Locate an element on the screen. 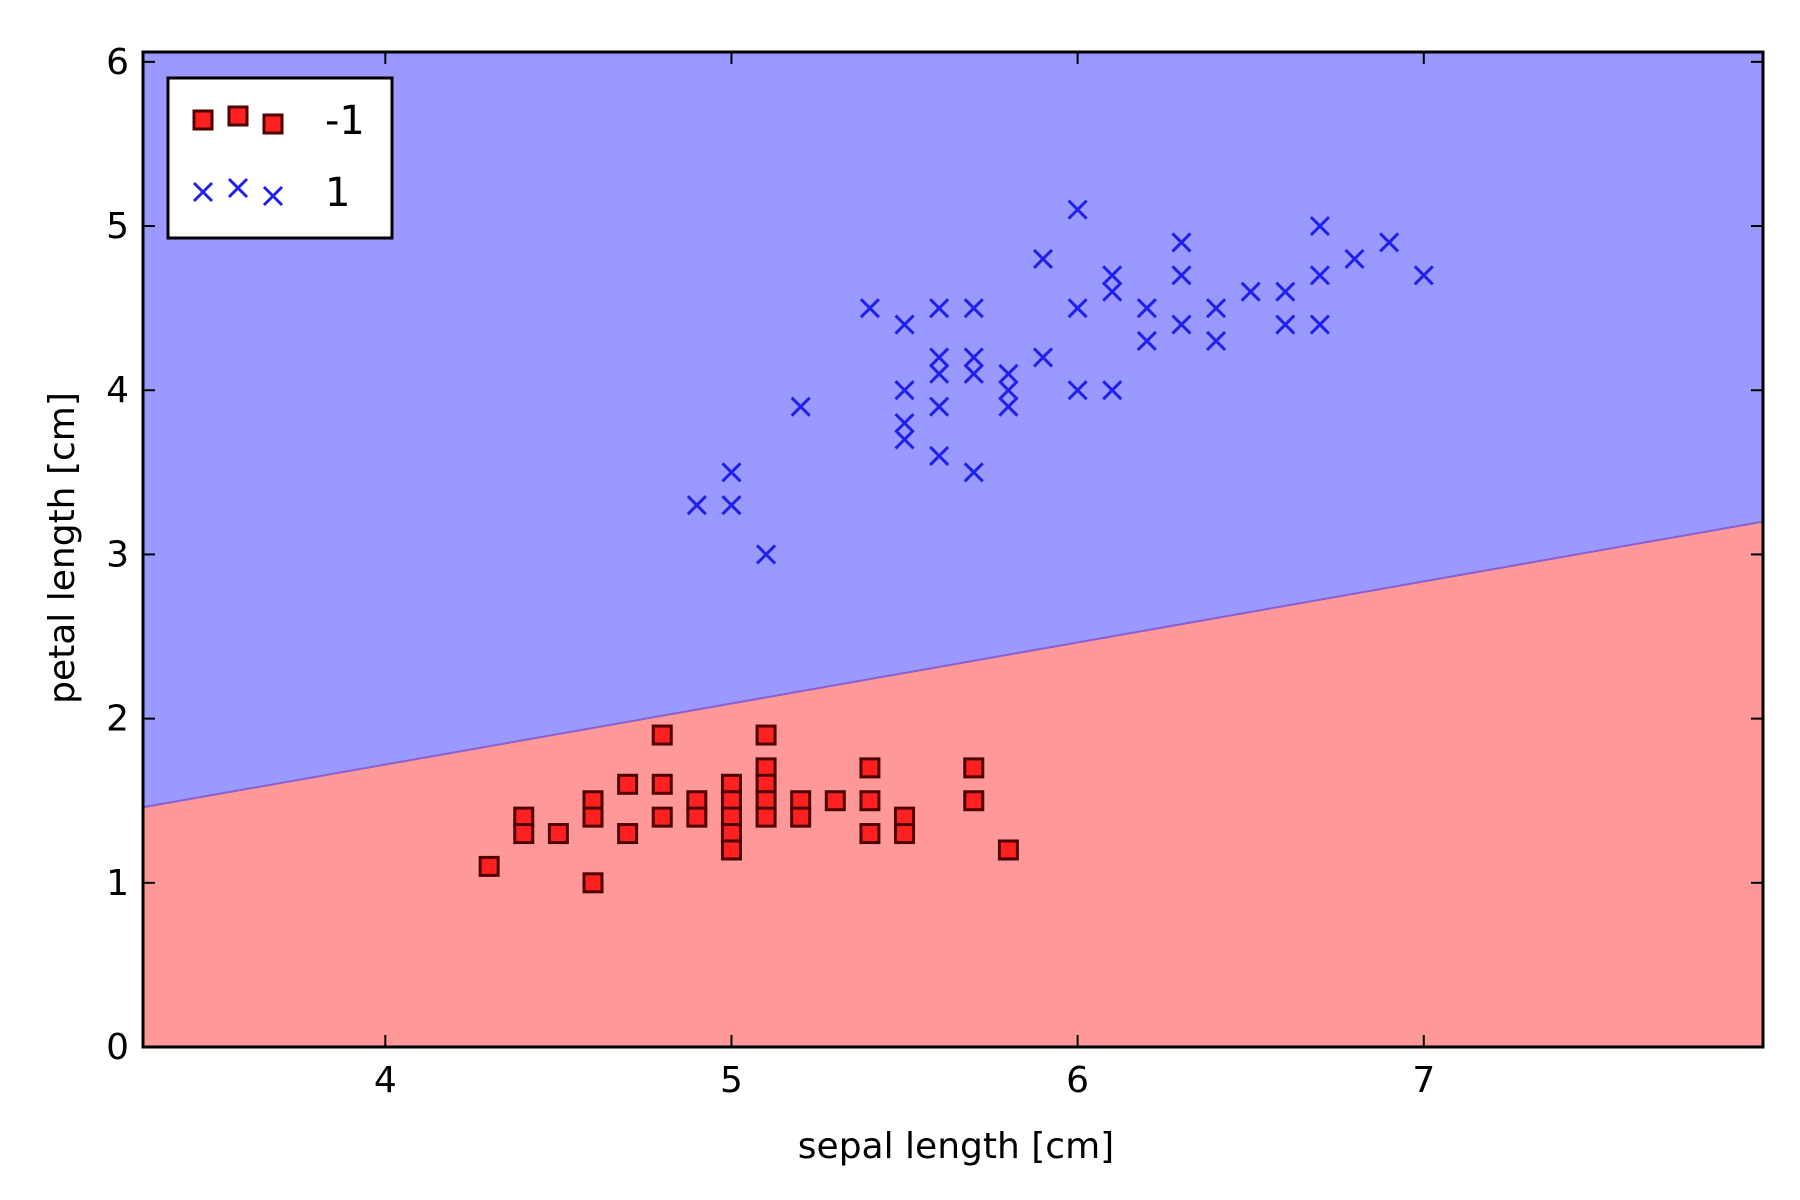 Image resolution: width=1800 pixels, height=1200 pixels. legend-marker-x is located at coordinates (203, 192).